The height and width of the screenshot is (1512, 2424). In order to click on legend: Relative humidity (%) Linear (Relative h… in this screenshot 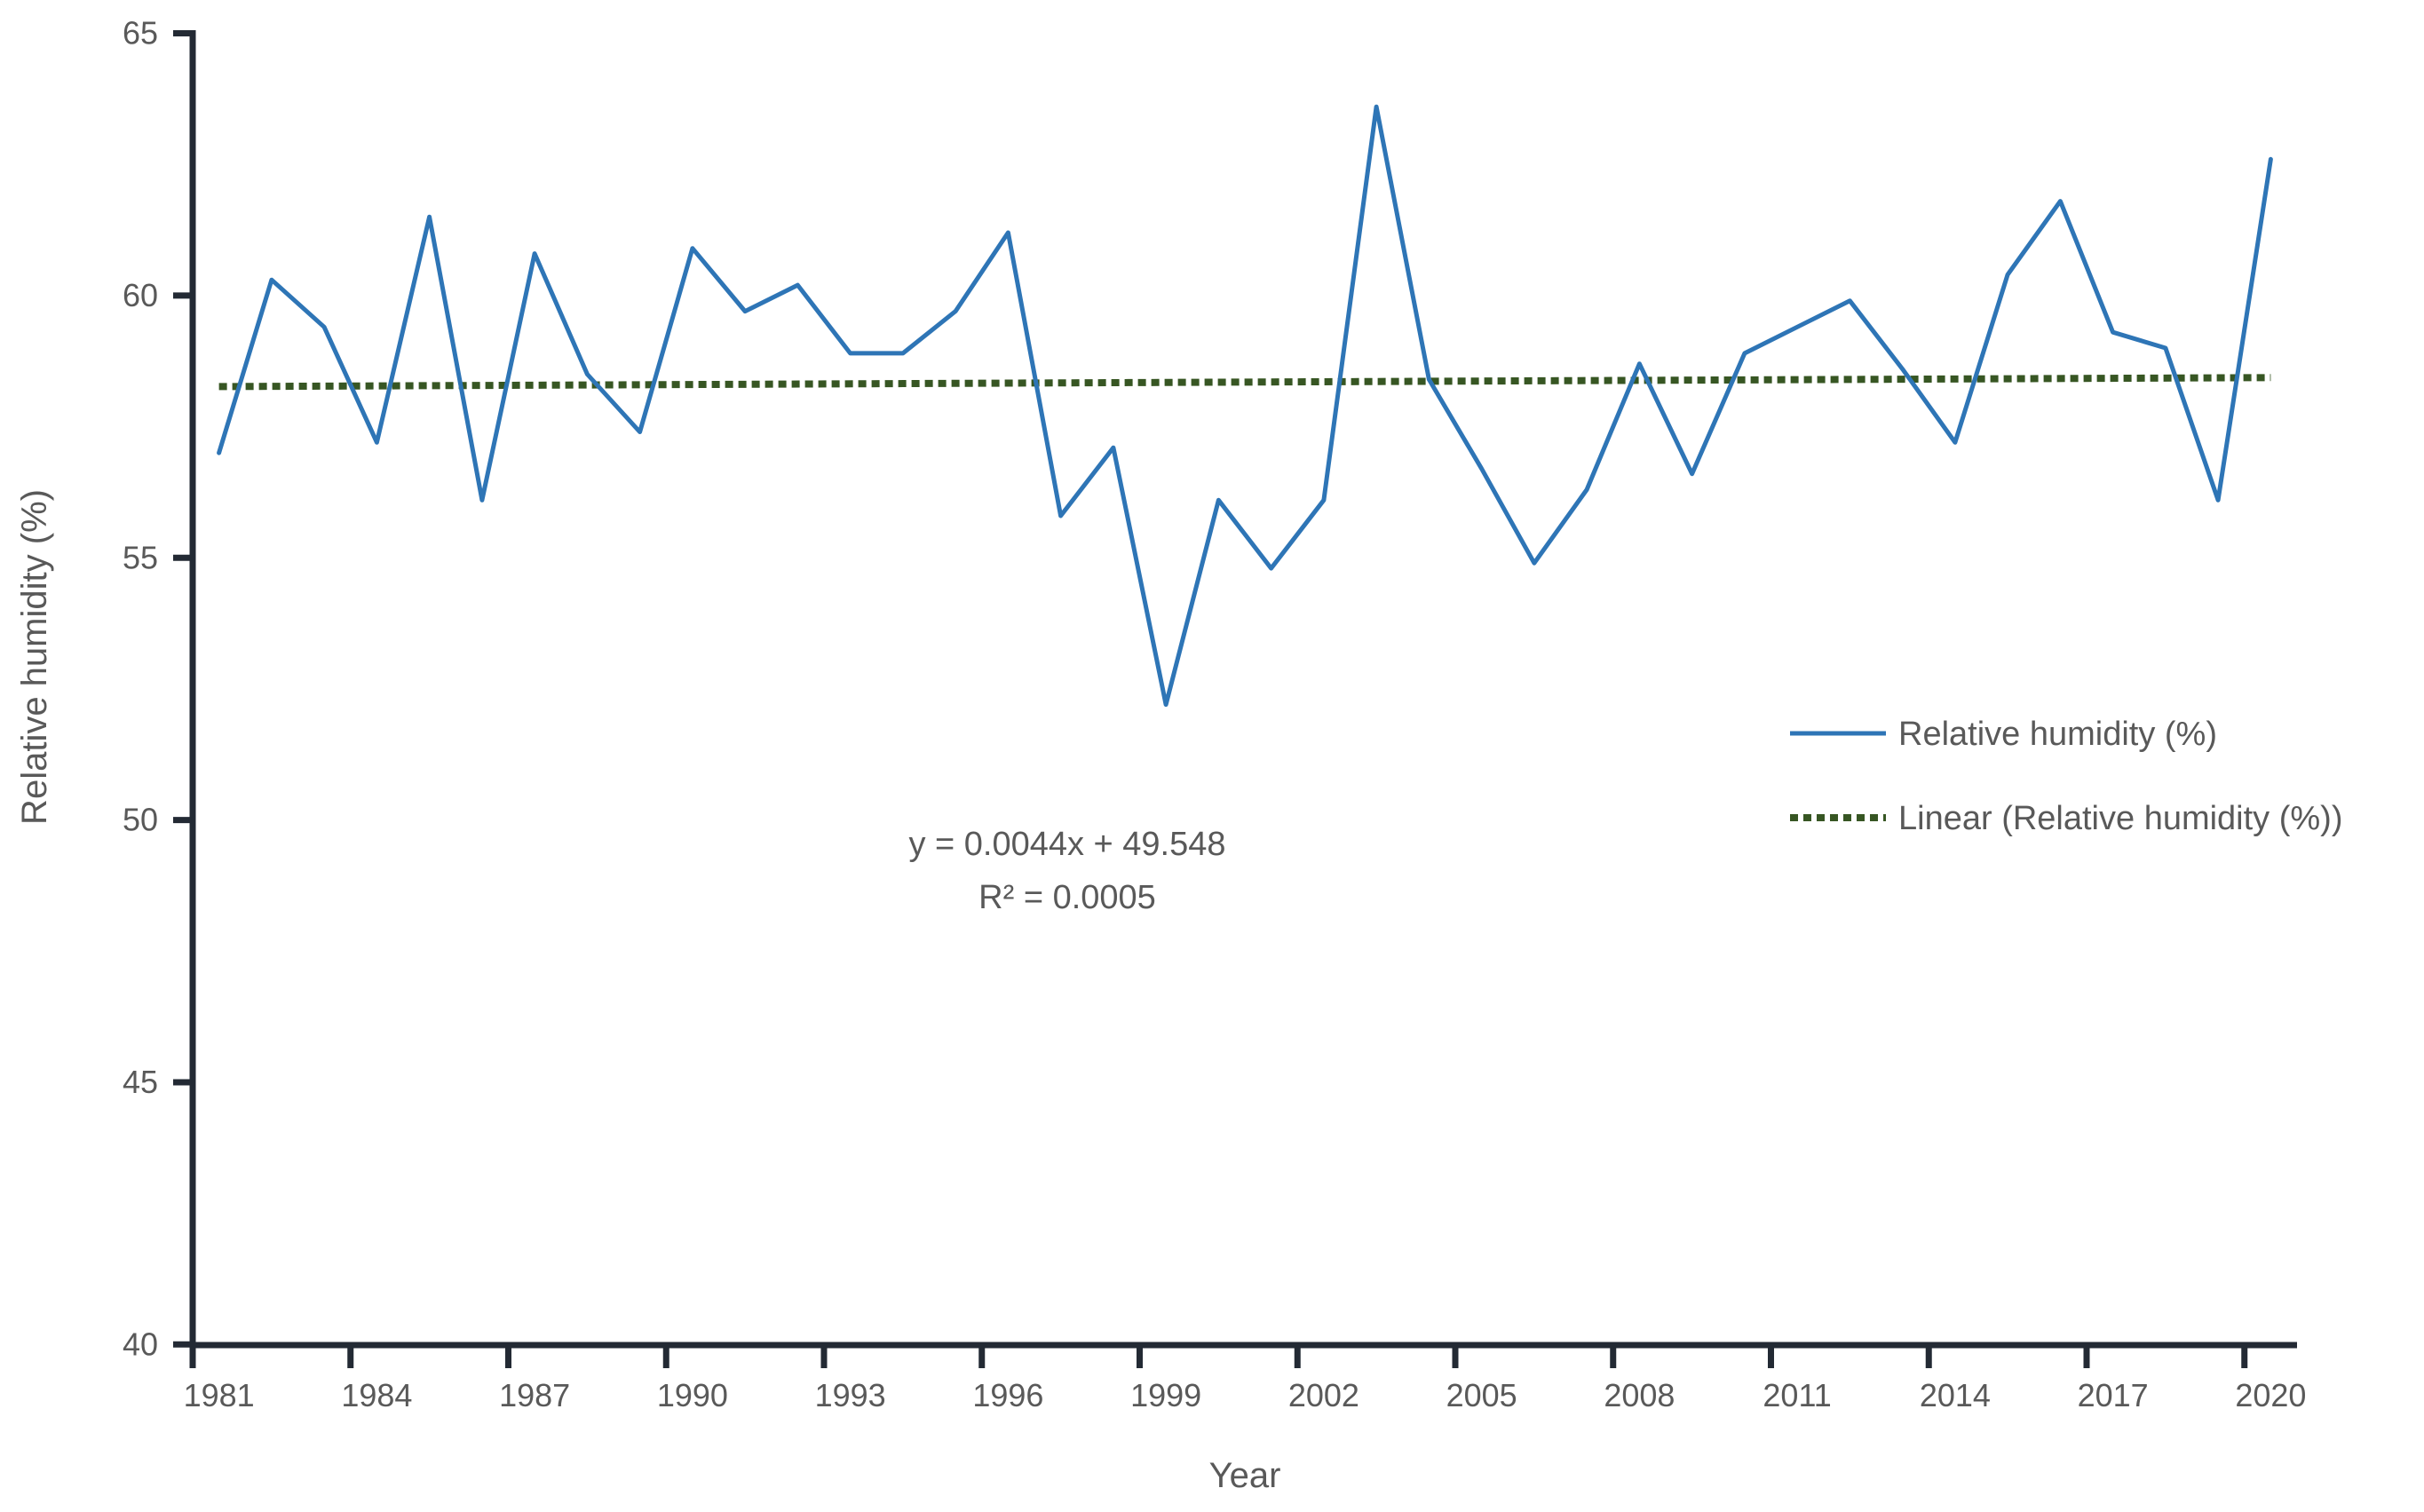, I will do `click(2066, 776)`.